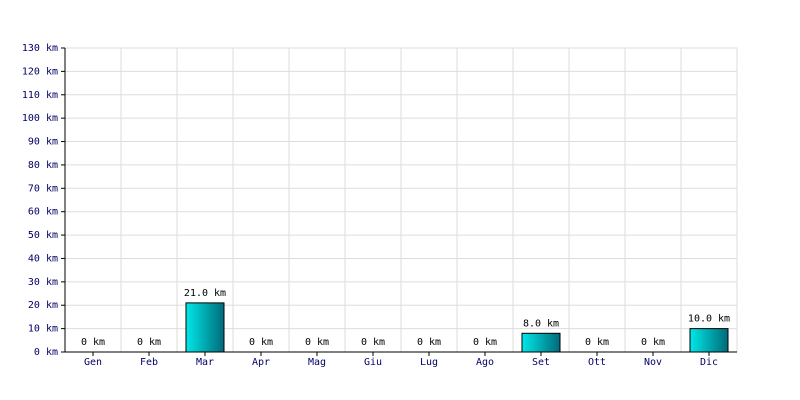 This screenshot has height=400, width=800. What do you see at coordinates (43, 305) in the screenshot?
I see `y-tick-label: 20 km` at bounding box center [43, 305].